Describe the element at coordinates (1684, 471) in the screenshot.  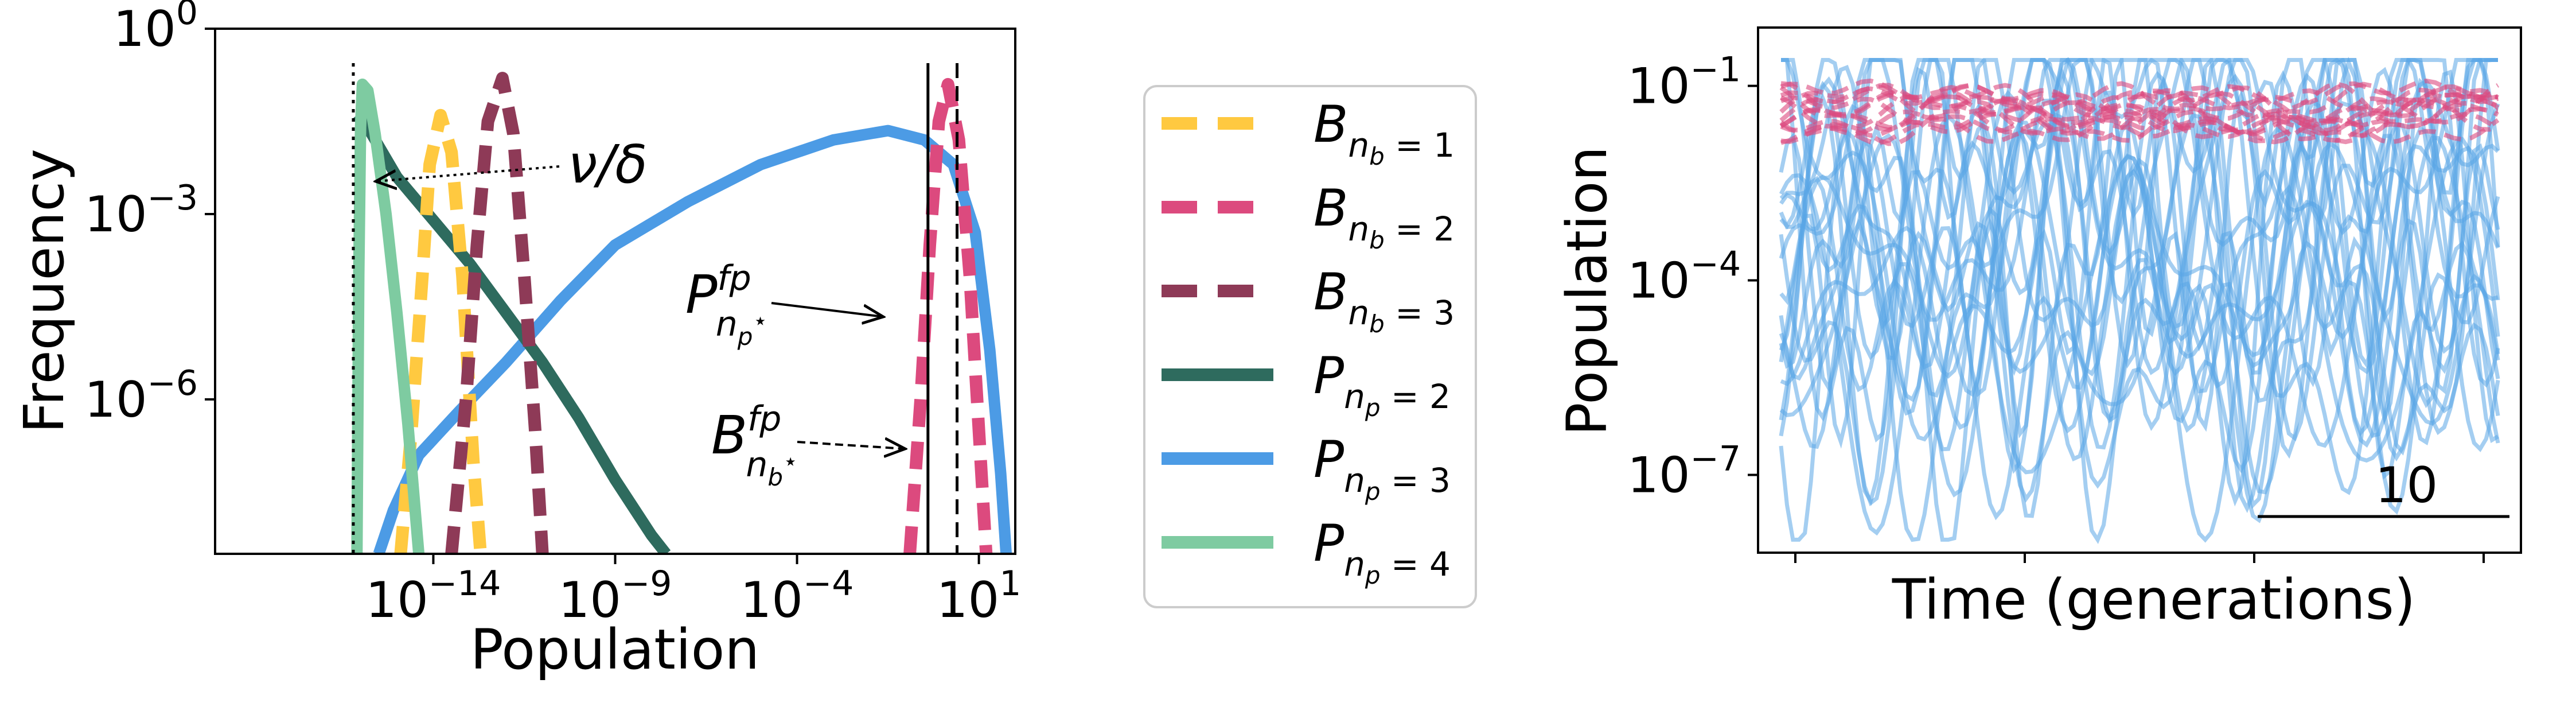
I see `ytick-label: 10⁻⁷` at that location.